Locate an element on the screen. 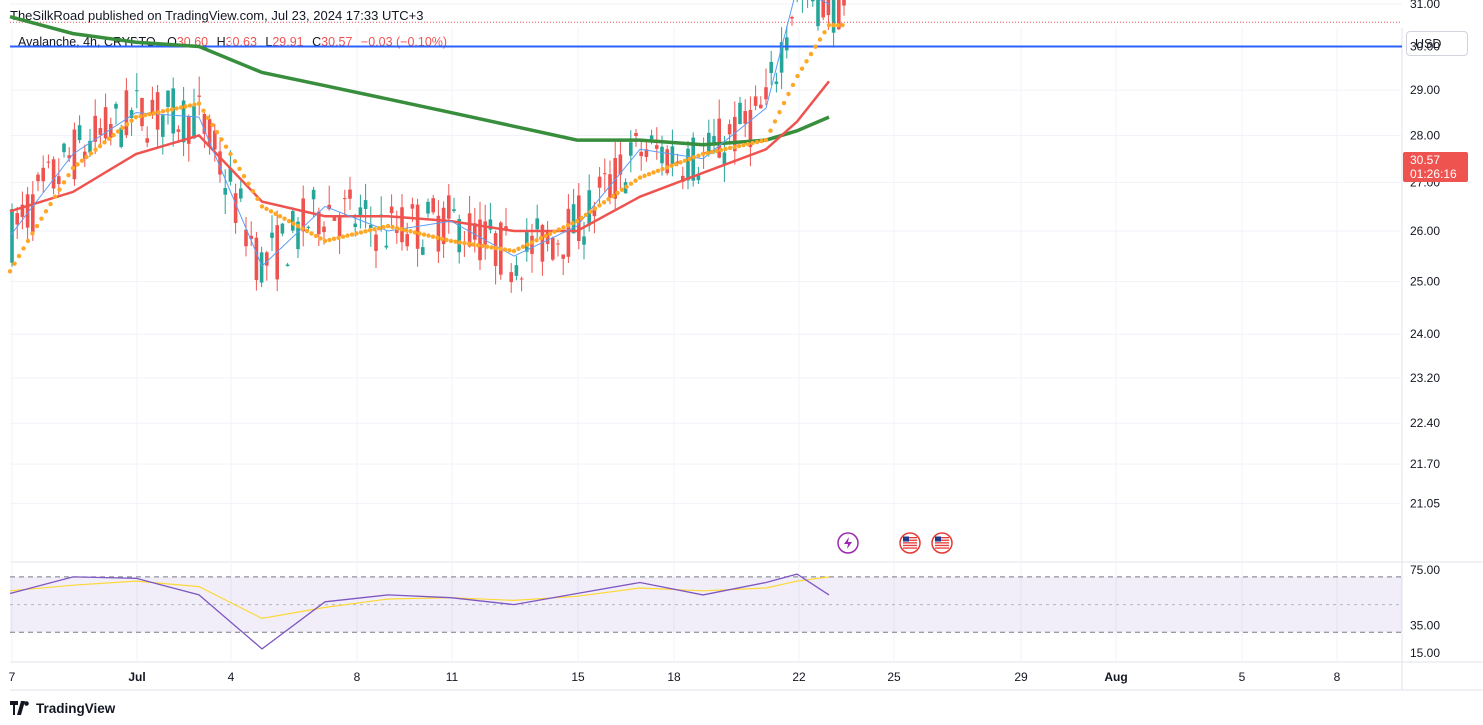  time-tick-label: 22 is located at coordinates (799, 677).